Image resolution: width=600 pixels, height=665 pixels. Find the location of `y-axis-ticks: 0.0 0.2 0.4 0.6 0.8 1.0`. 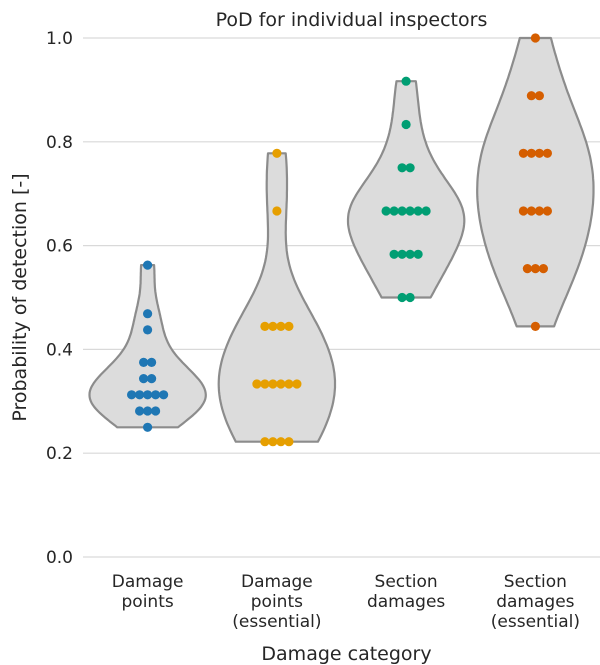

y-axis-ticks: 0.0 0.2 0.4 0.6 0.8 1.0 is located at coordinates (59, 298).